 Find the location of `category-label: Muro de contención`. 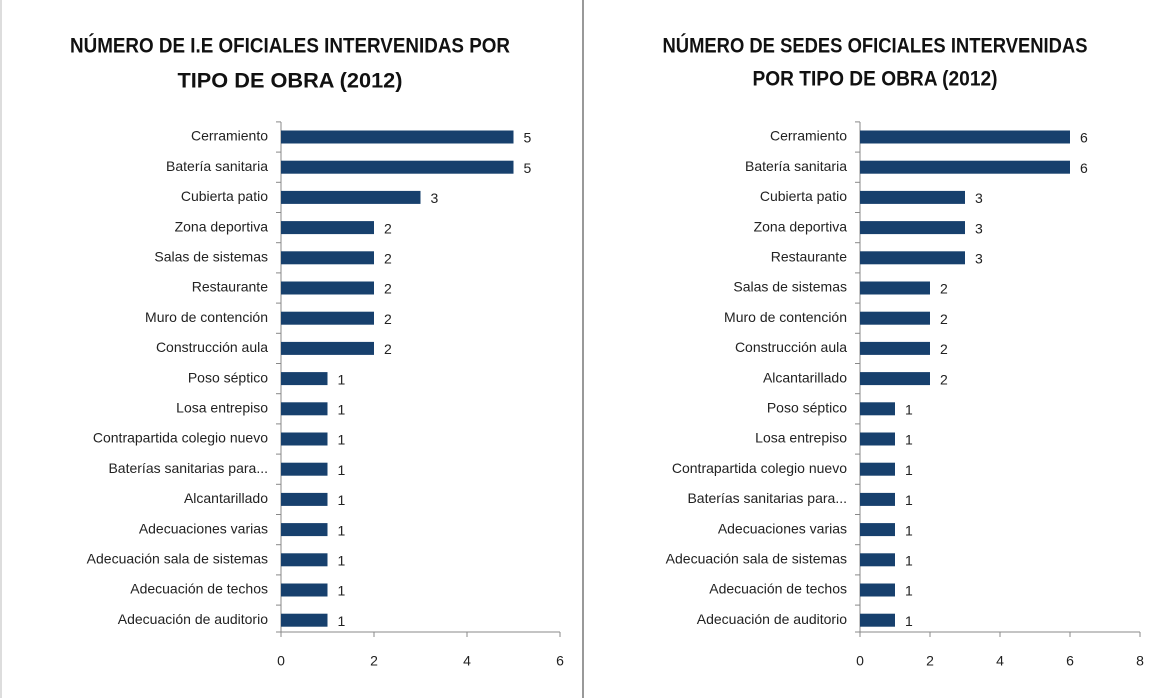

category-label: Muro de contención is located at coordinates (785, 317).